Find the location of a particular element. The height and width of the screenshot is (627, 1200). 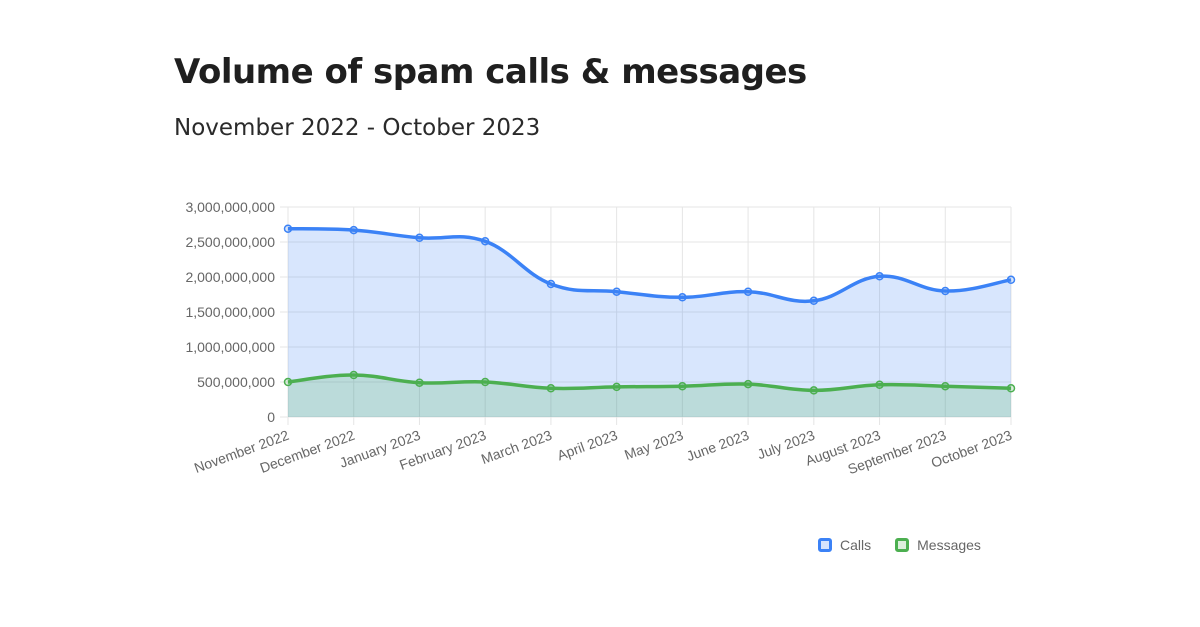

x-tick-label: April 2023 is located at coordinates (587, 445).